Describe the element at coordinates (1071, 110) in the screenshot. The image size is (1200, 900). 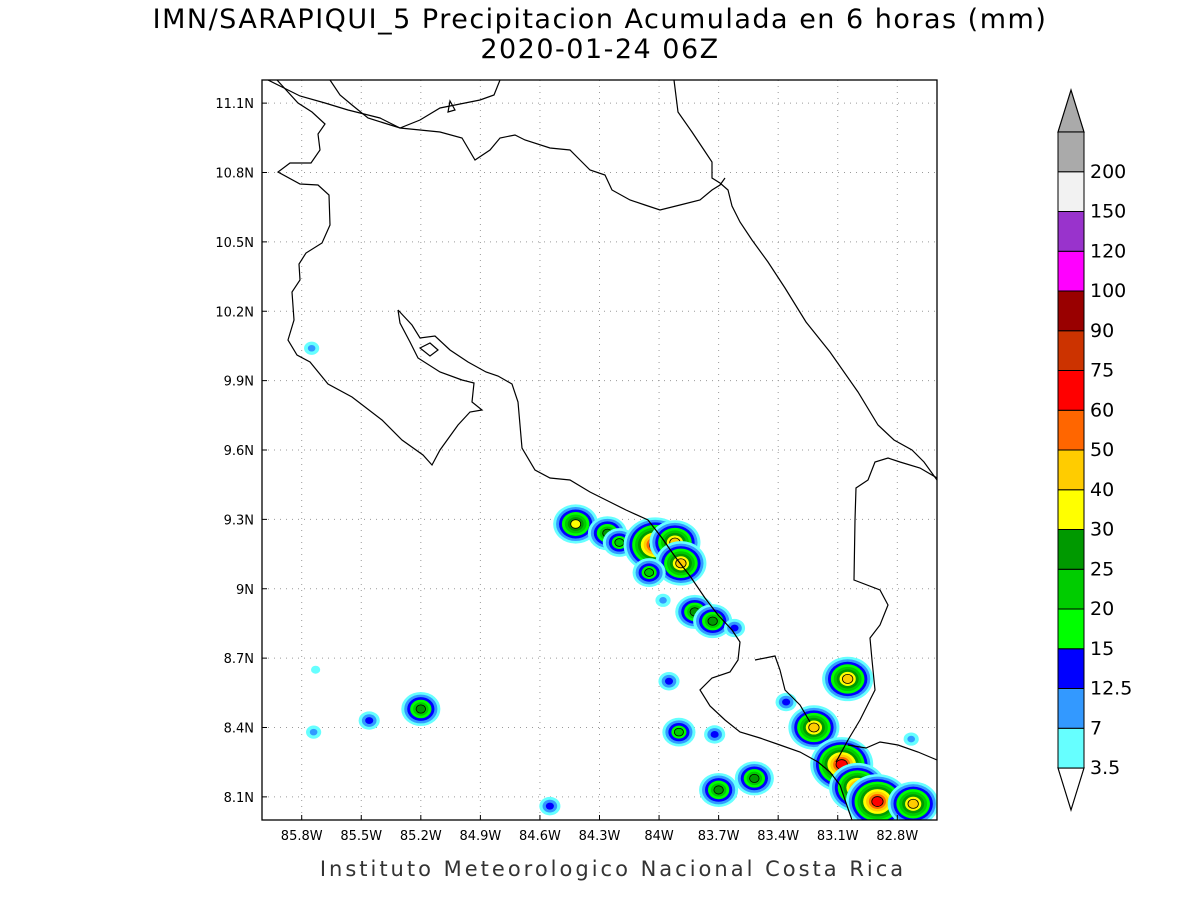
I see `colorbar-over-triangle` at that location.